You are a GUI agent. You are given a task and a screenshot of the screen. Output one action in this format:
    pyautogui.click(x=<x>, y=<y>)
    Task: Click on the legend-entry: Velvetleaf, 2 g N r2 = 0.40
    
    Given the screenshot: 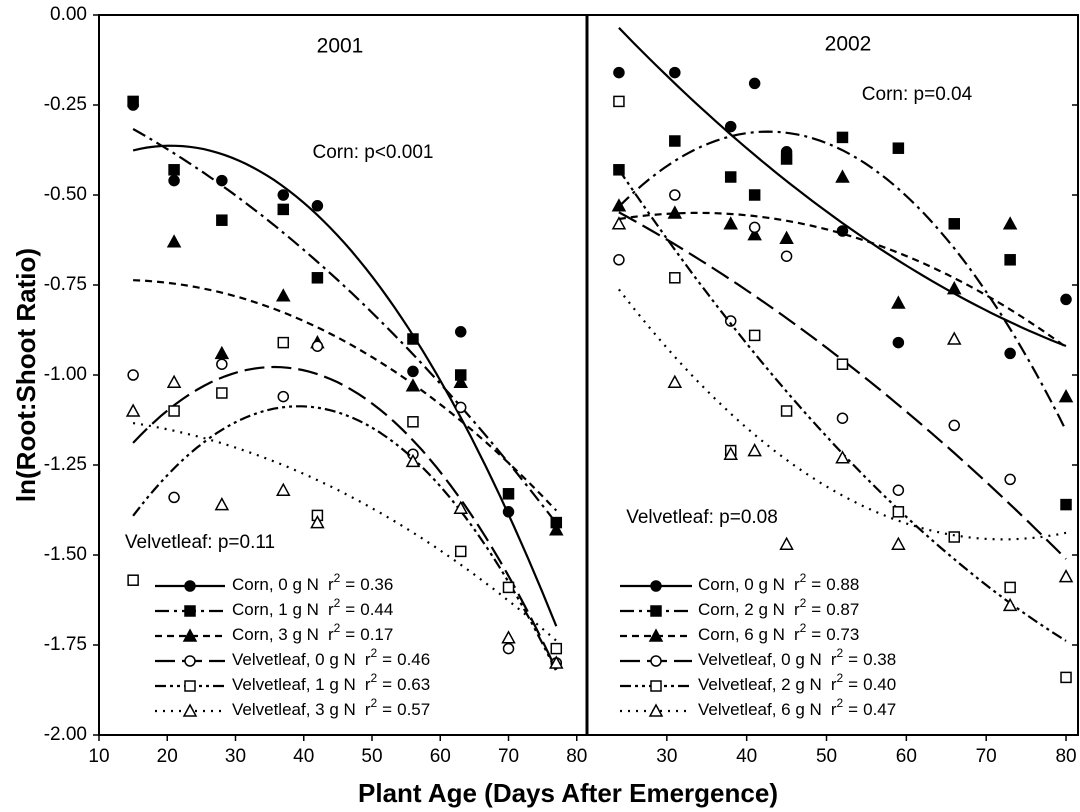 What is the action you would take?
    pyautogui.click(x=797, y=682)
    